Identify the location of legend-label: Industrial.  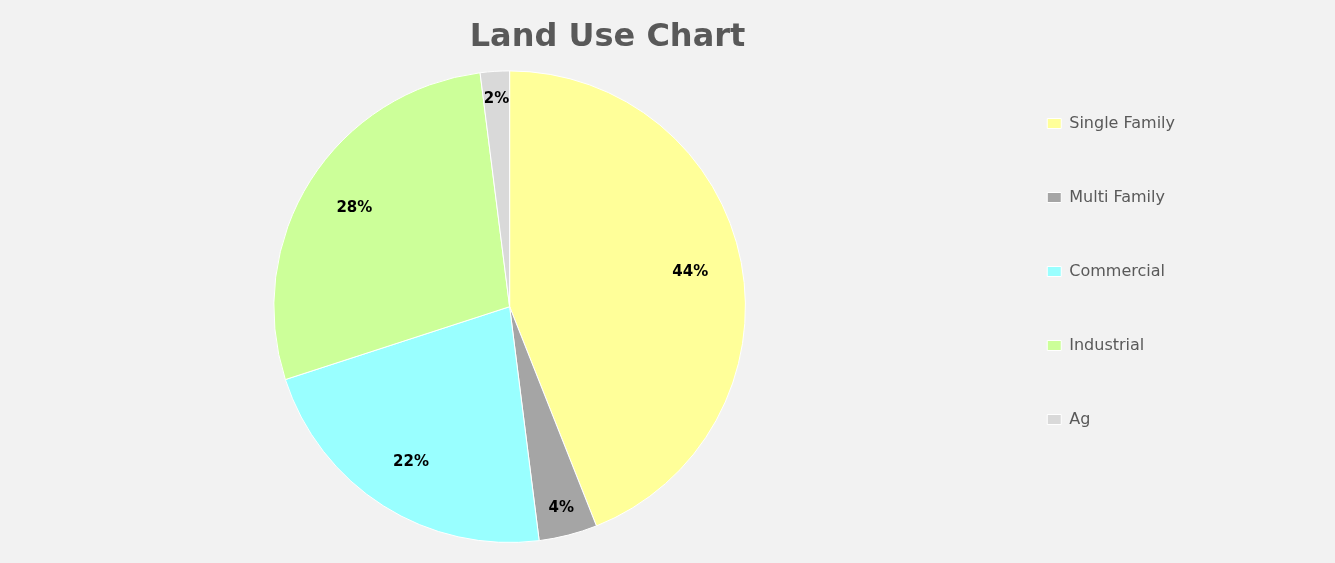
(1107, 344).